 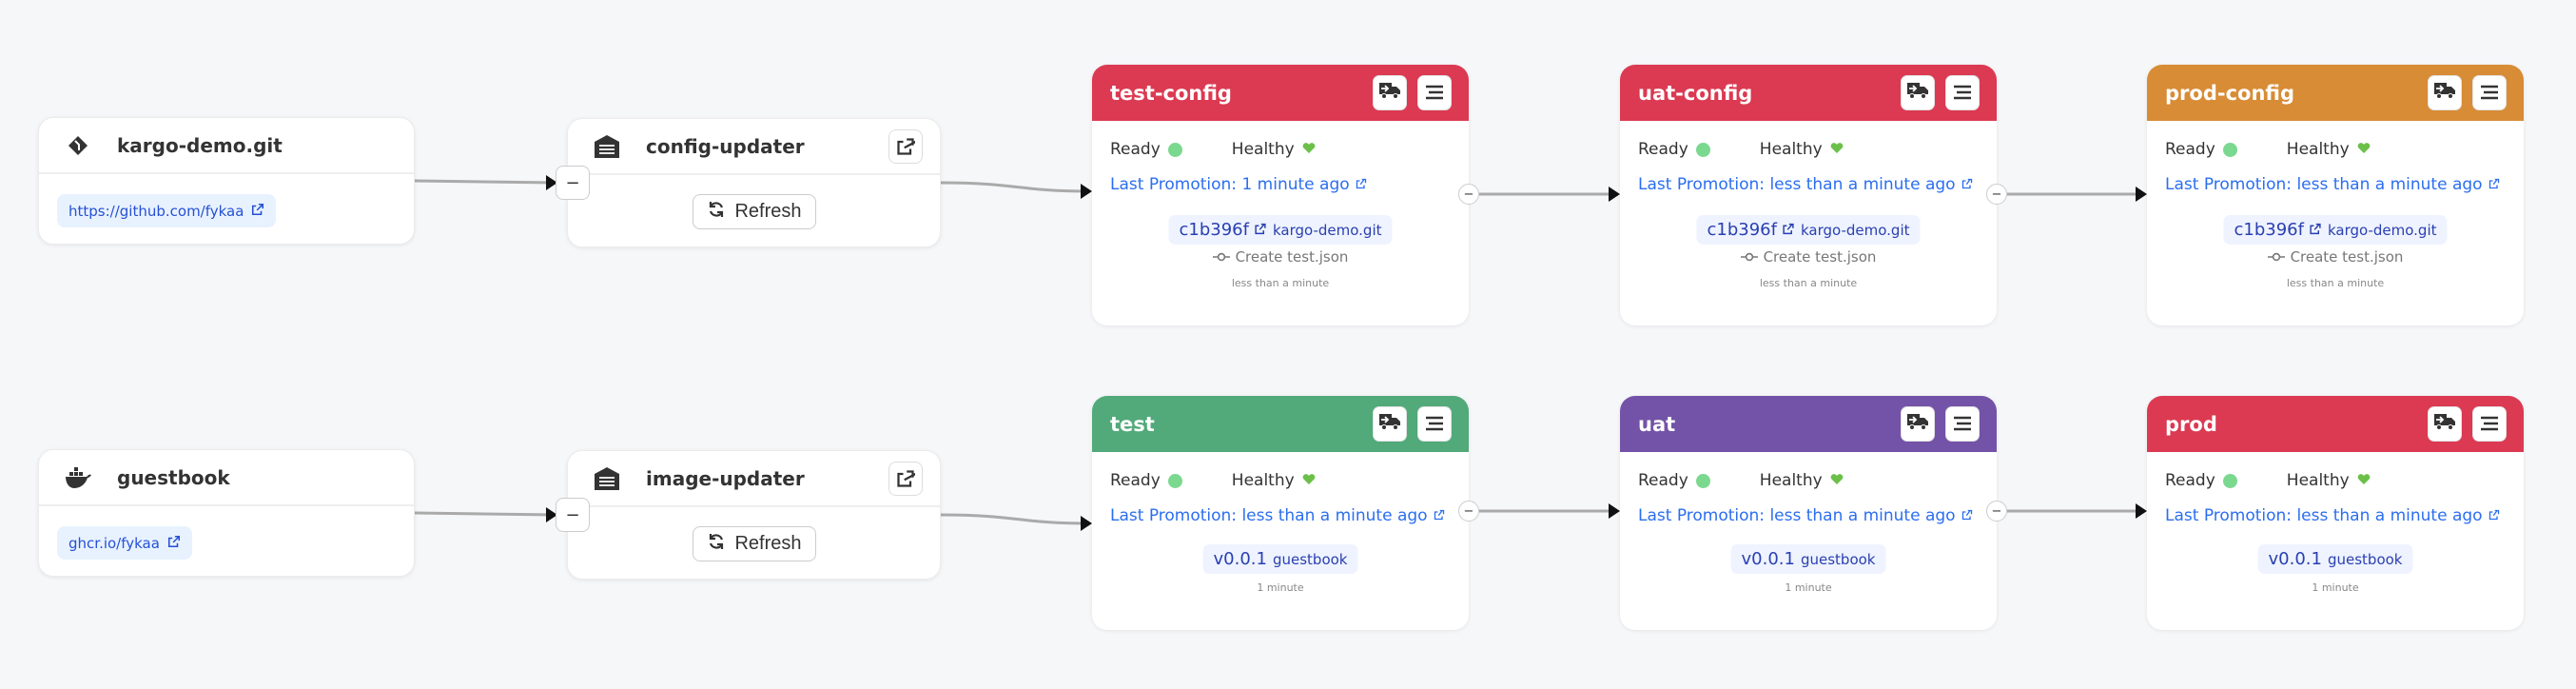 What do you see at coordinates (2230, 93) in the screenshot?
I see `stage-name: prod-config` at bounding box center [2230, 93].